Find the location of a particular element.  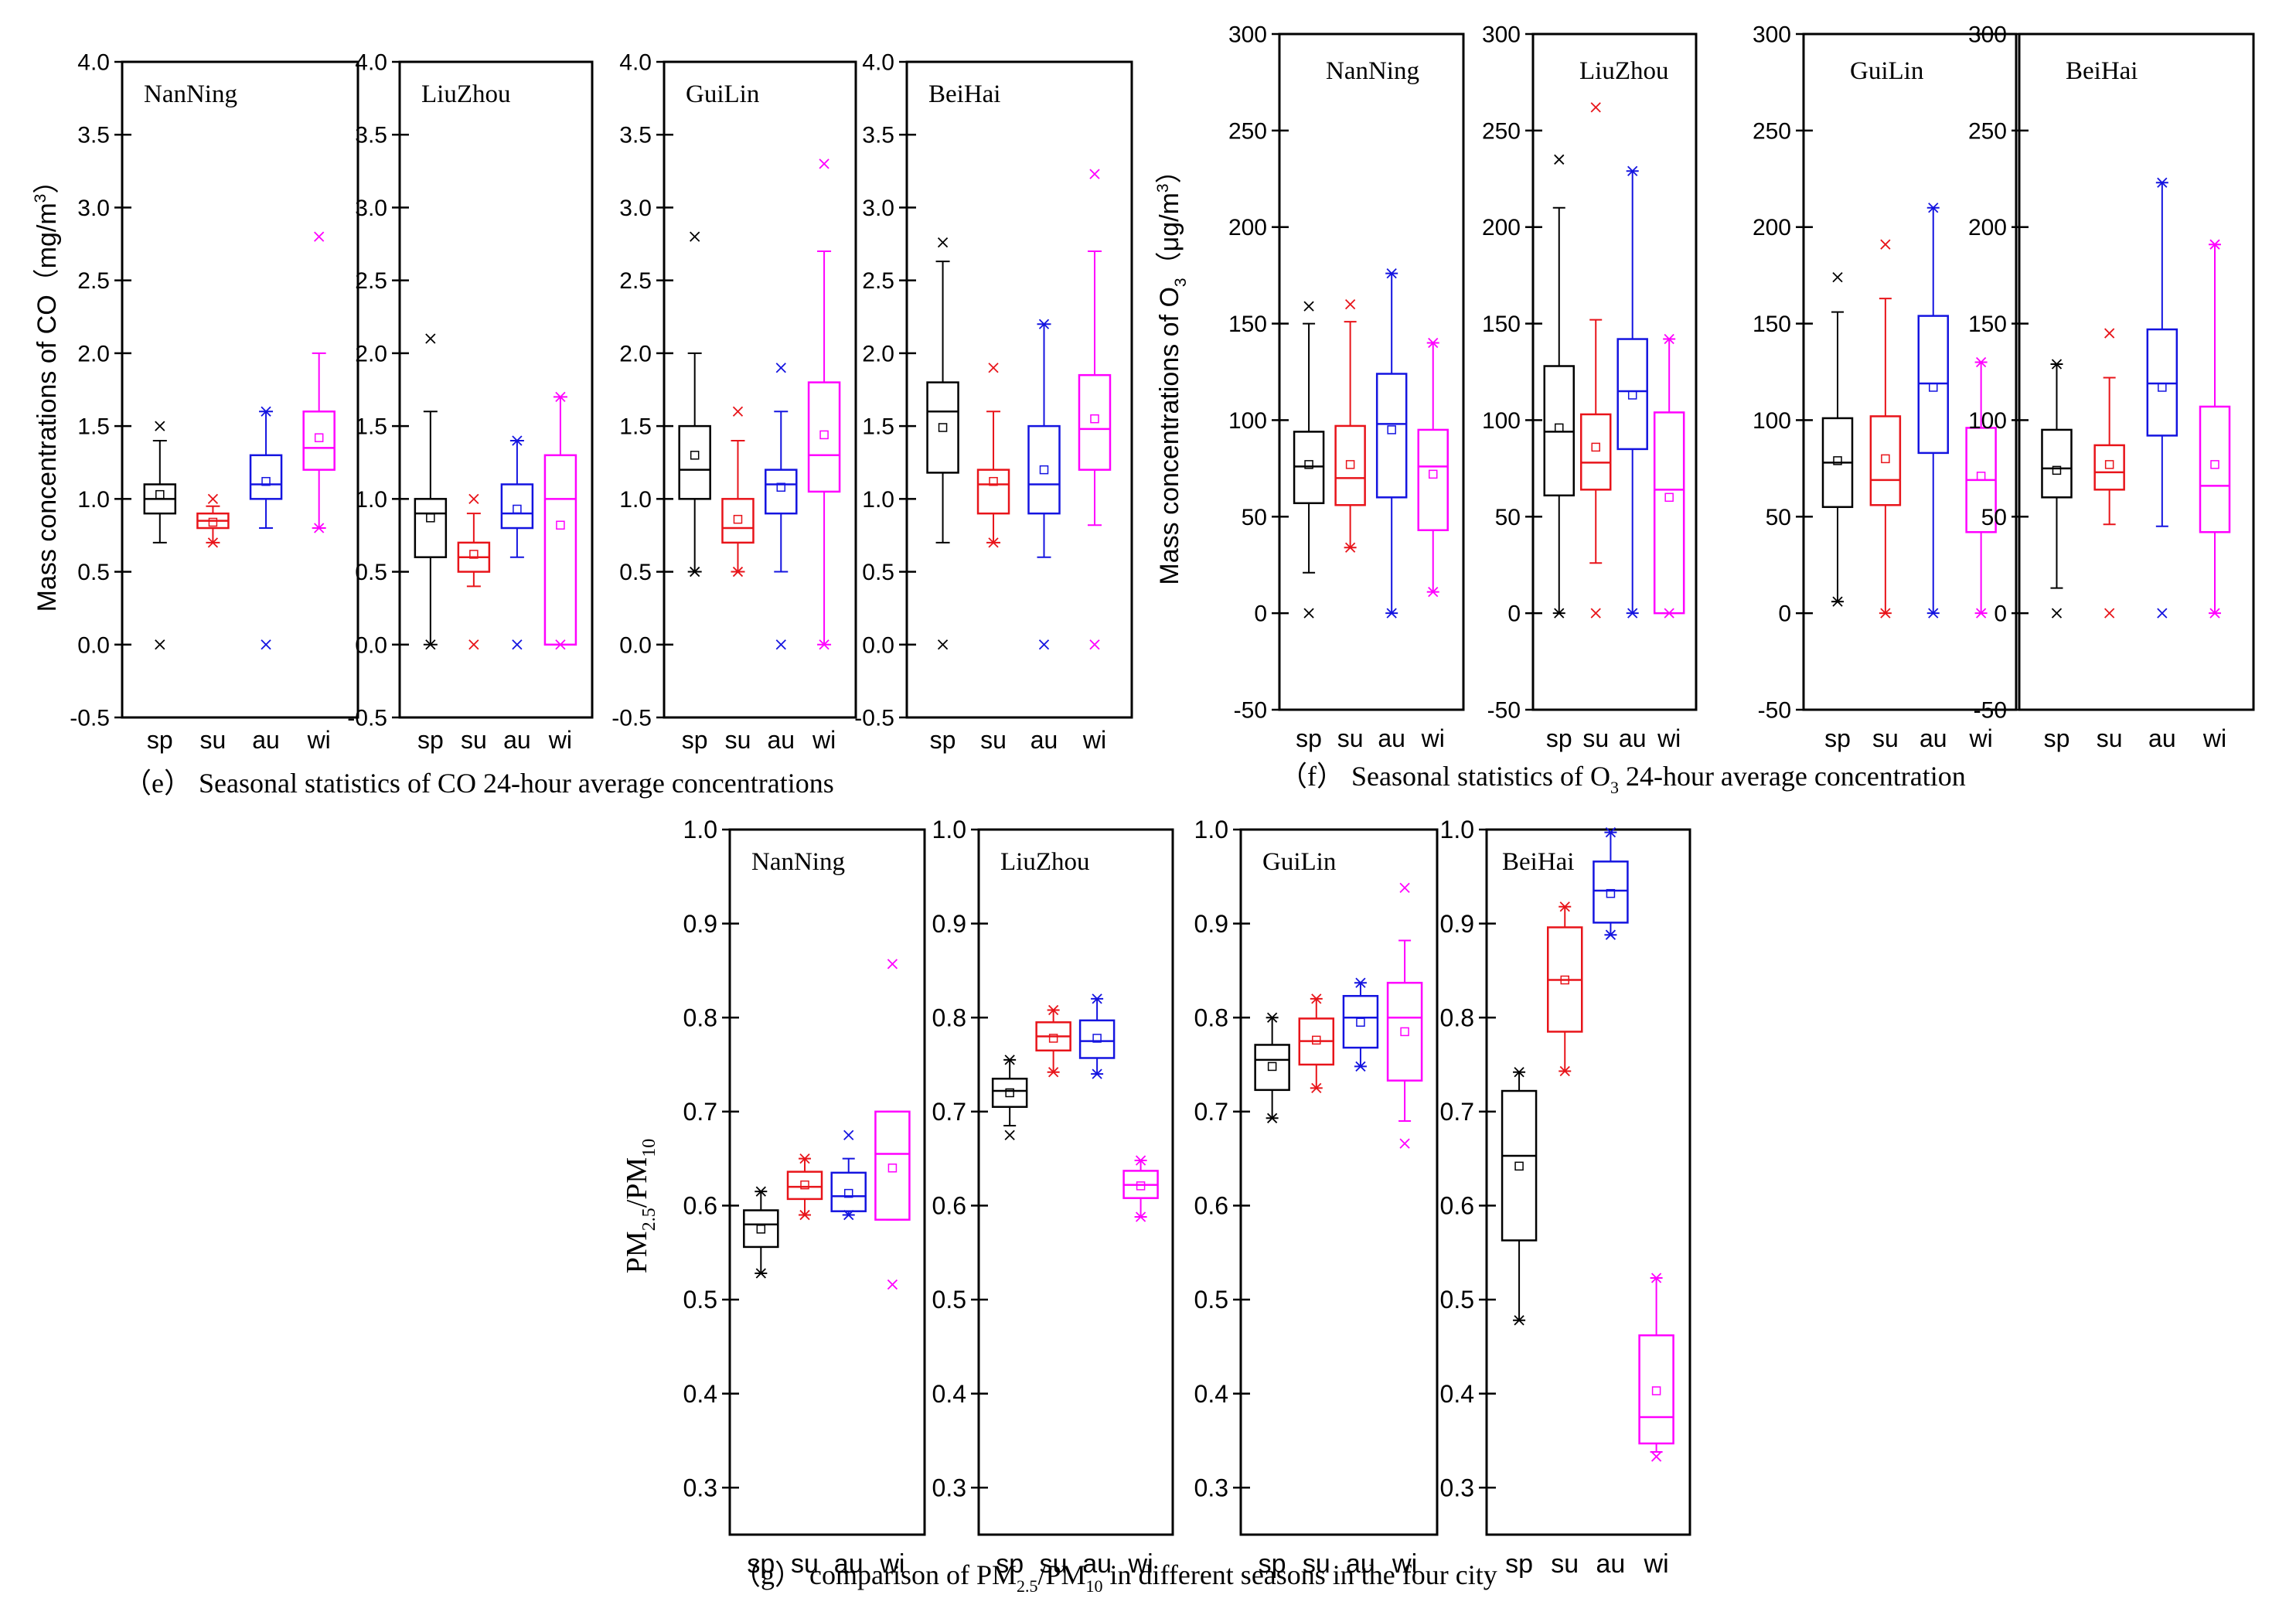

x-tick-label-sp: sp is located at coordinates (1272, 1564).